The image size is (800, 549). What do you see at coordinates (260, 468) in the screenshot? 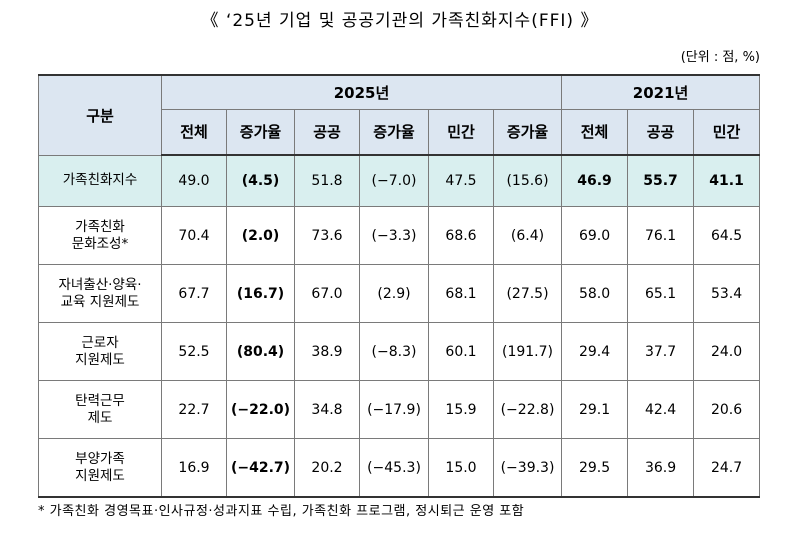
I see `table-cell: (−42.7)` at bounding box center [260, 468].